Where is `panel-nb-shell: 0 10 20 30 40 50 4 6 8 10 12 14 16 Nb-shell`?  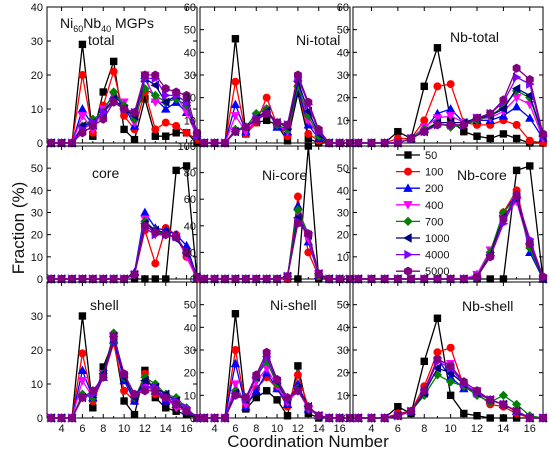 panel-nb-shell: 0 10 20 30 40 50 4 6 8 10 12 14 16 Nb-shell is located at coordinates (442, 358).